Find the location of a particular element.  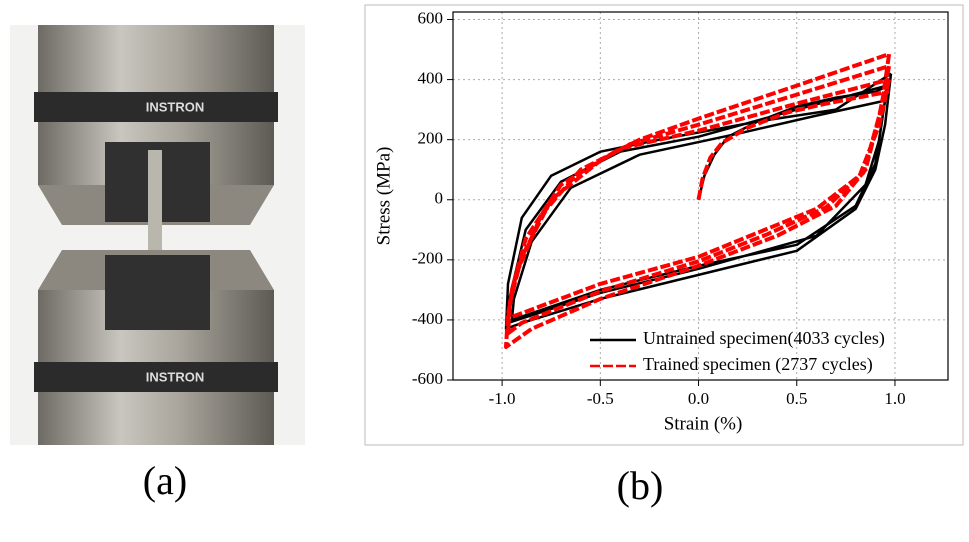

upper-band is located at coordinates (156, 107).